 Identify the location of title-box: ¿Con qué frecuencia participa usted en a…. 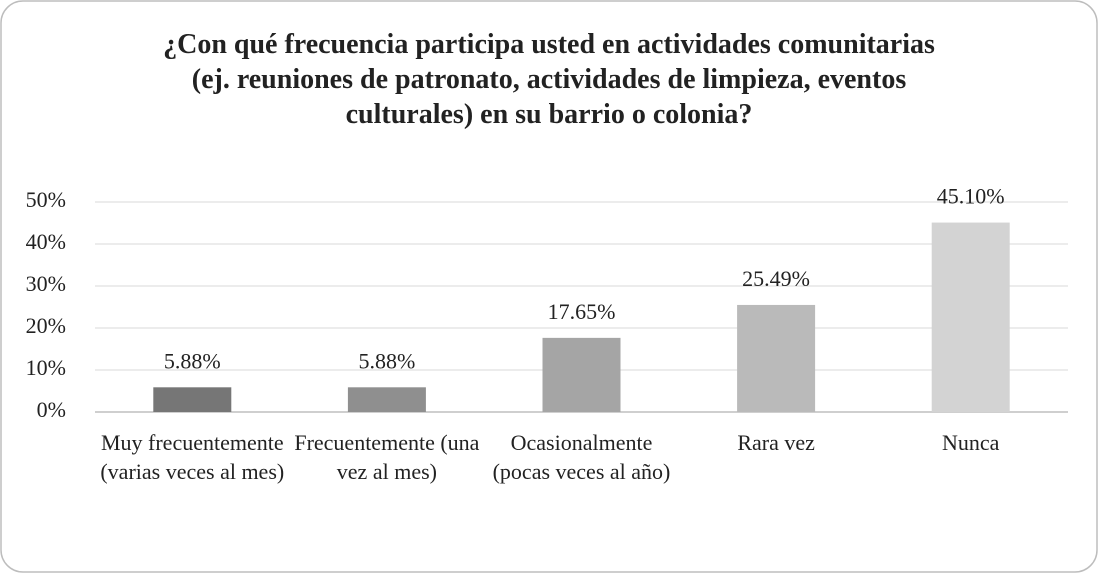
(549, 79).